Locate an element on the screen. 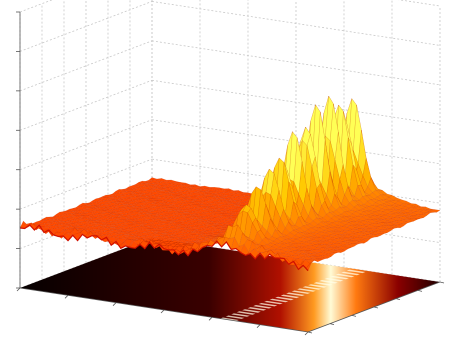  surface-front-edge is located at coordinates (164, 247).